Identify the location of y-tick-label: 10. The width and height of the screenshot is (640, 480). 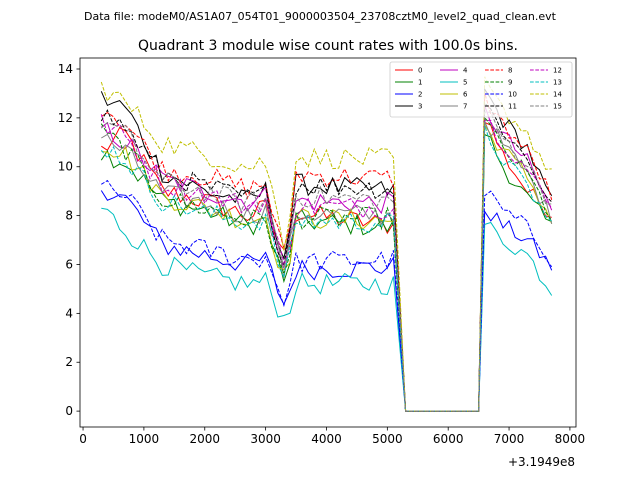
(65, 167).